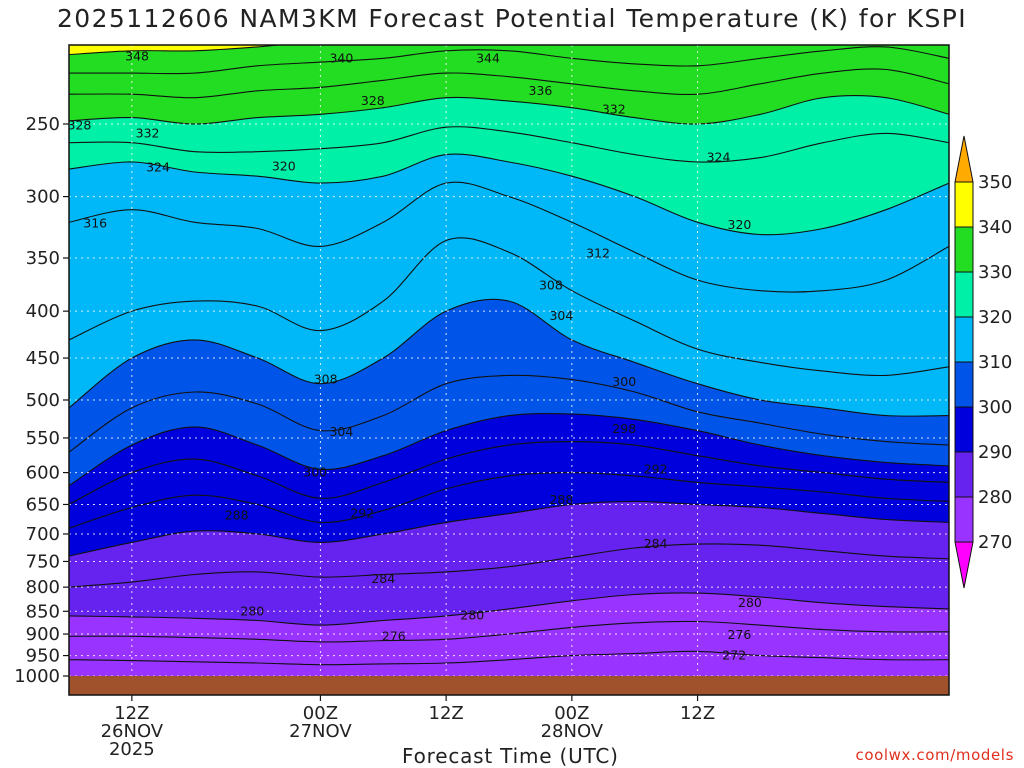 Image resolution: width=1024 pixels, height=768 pixels. Describe the element at coordinates (320, 731) in the screenshot. I see `x-tick-date: 27NOV` at that location.